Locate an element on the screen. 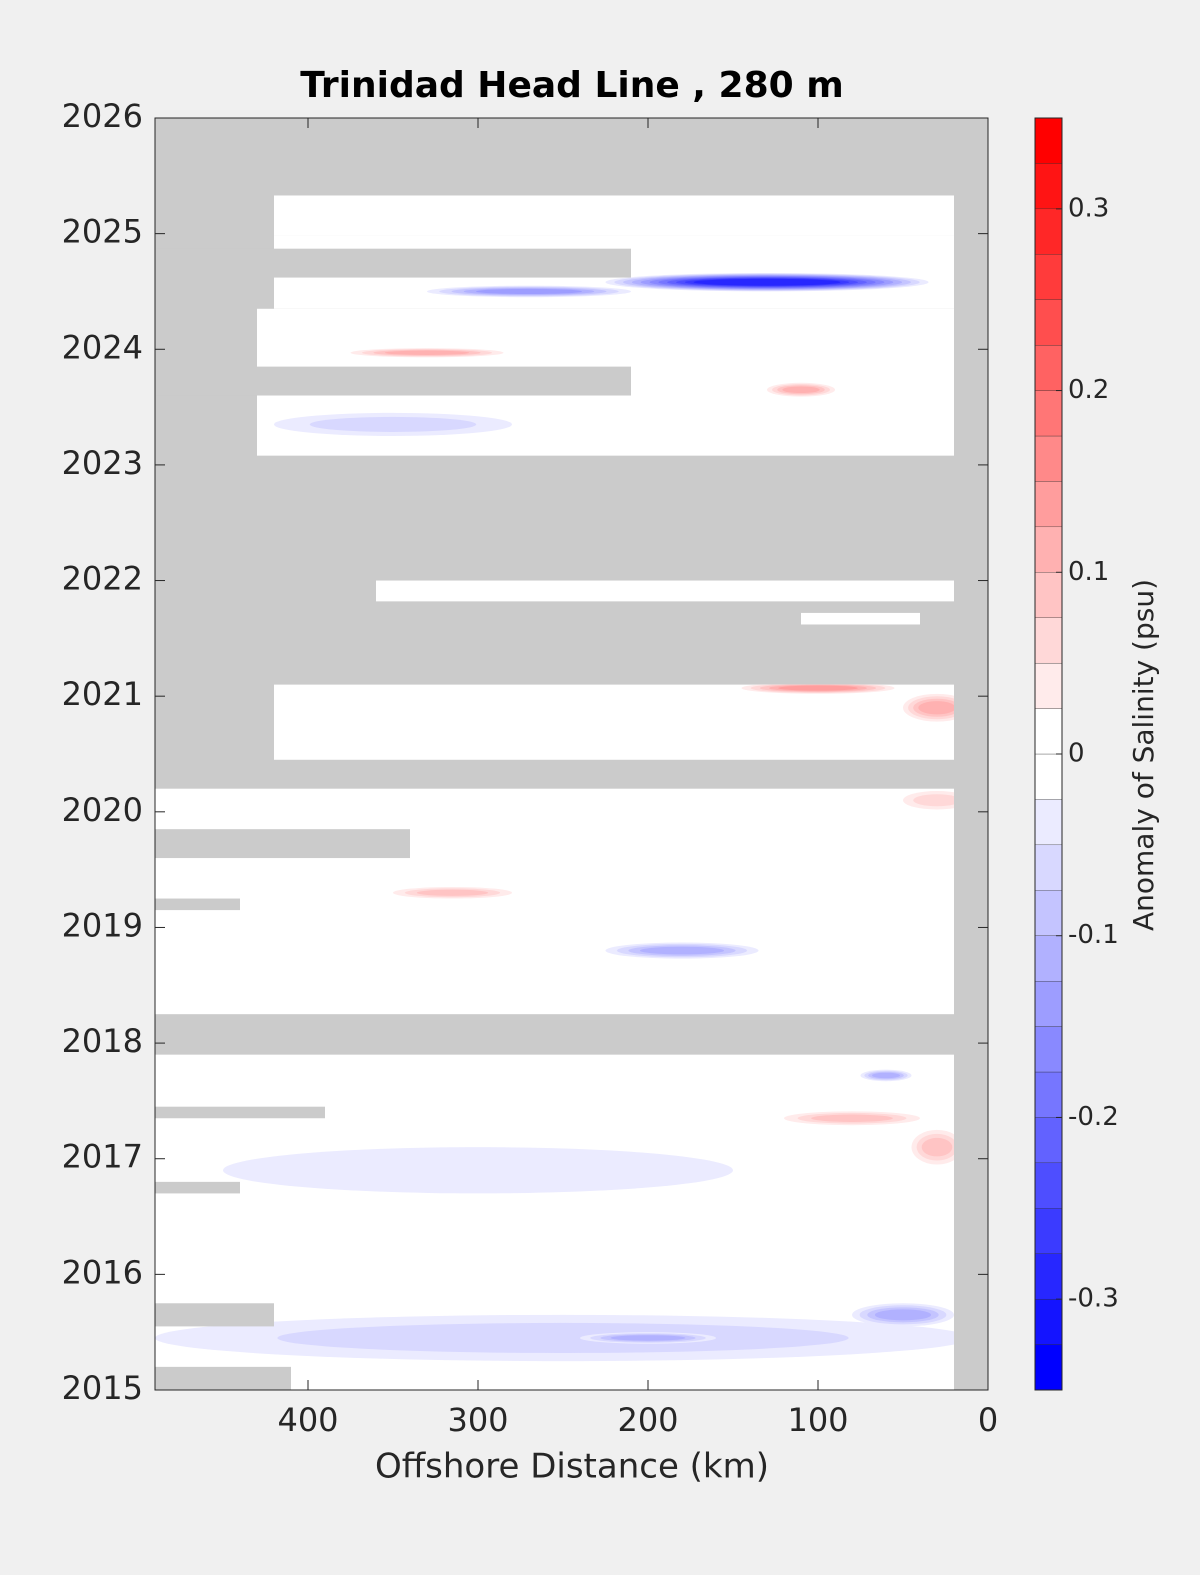  x-tick-label: 0 is located at coordinates (988, 1420).